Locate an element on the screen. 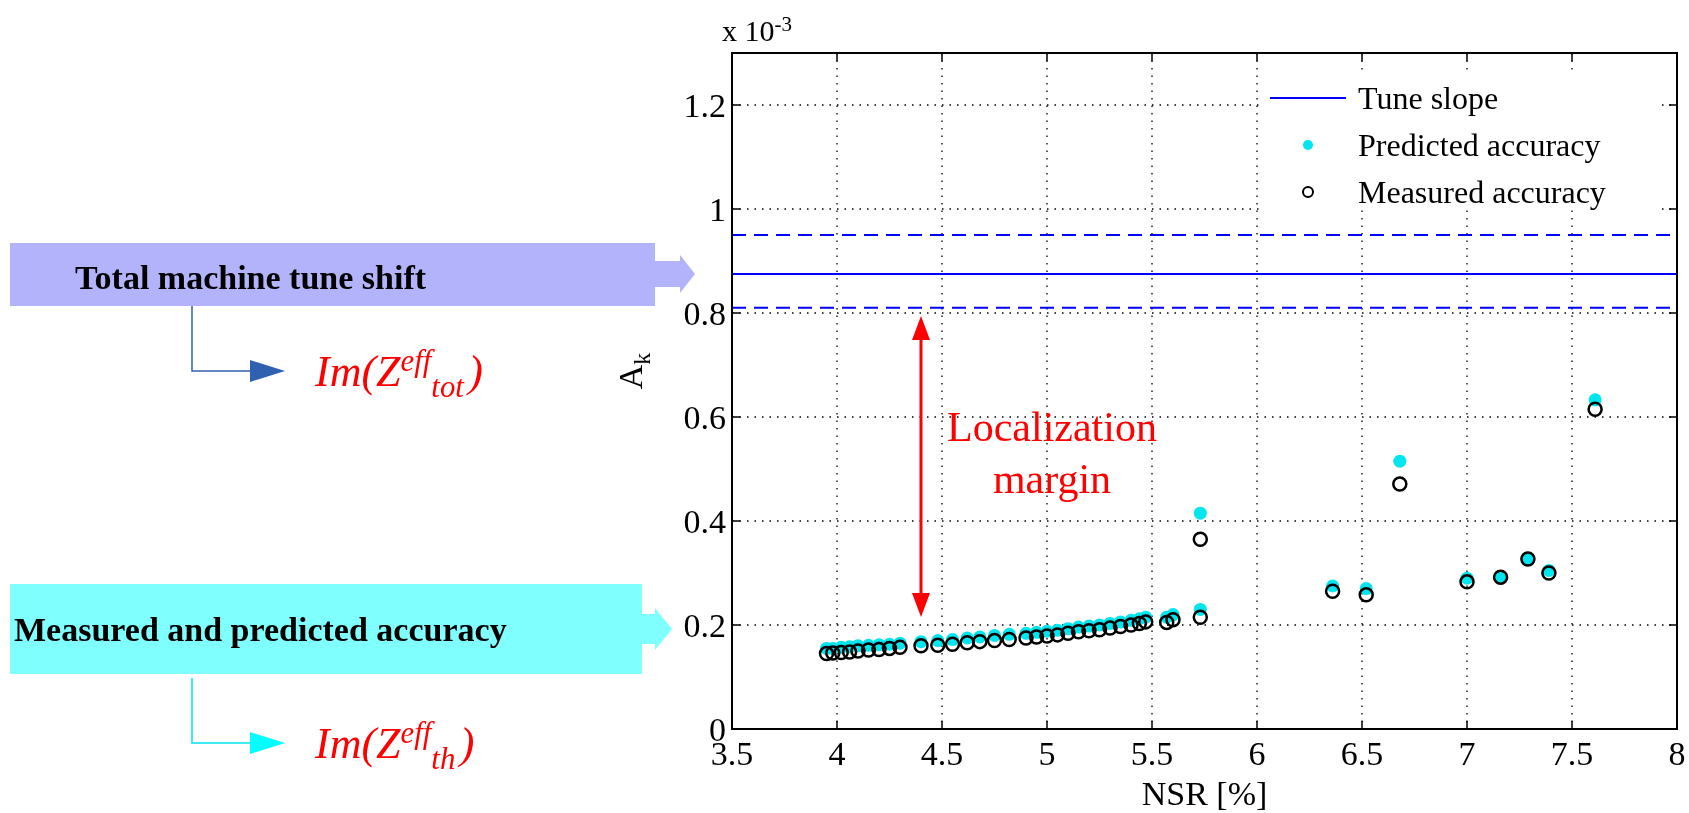 This screenshot has width=1689, height=813. x-tick-label: 7 is located at coordinates (1467, 753).